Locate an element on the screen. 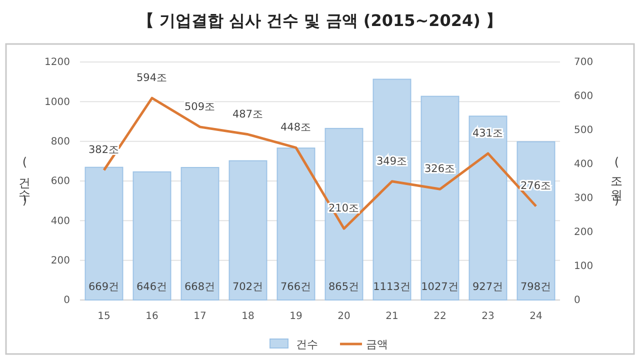 This screenshot has width=640, height=360. data-label: 1113건 is located at coordinates (392, 287).